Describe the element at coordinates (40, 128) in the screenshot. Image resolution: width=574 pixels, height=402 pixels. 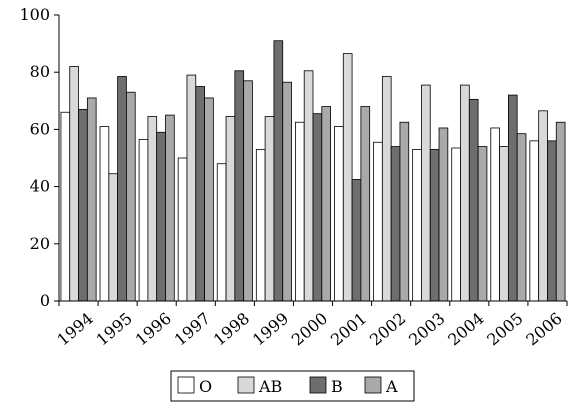
I see `y-tick-label: 60` at that location.